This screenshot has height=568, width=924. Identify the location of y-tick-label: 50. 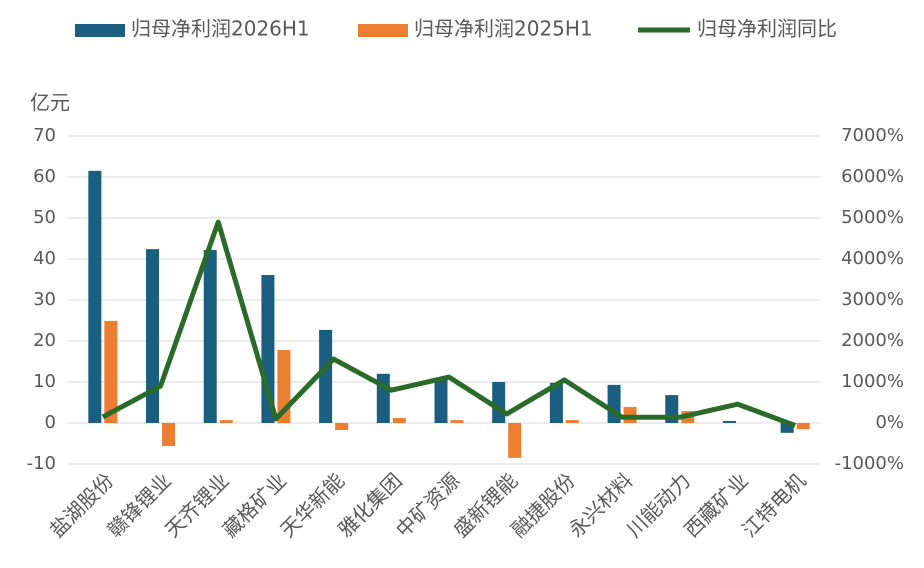
(44, 217).